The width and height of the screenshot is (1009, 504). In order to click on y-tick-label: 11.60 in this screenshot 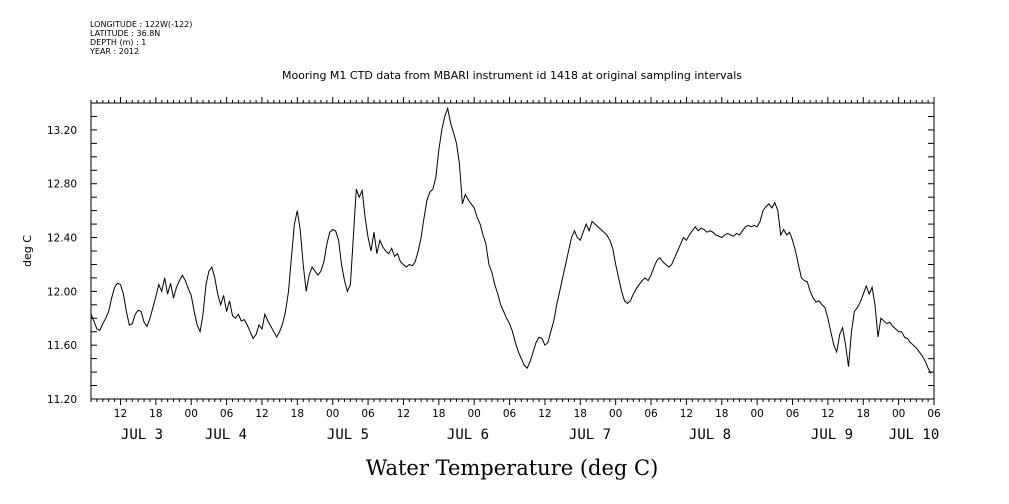, I will do `click(62, 346)`.